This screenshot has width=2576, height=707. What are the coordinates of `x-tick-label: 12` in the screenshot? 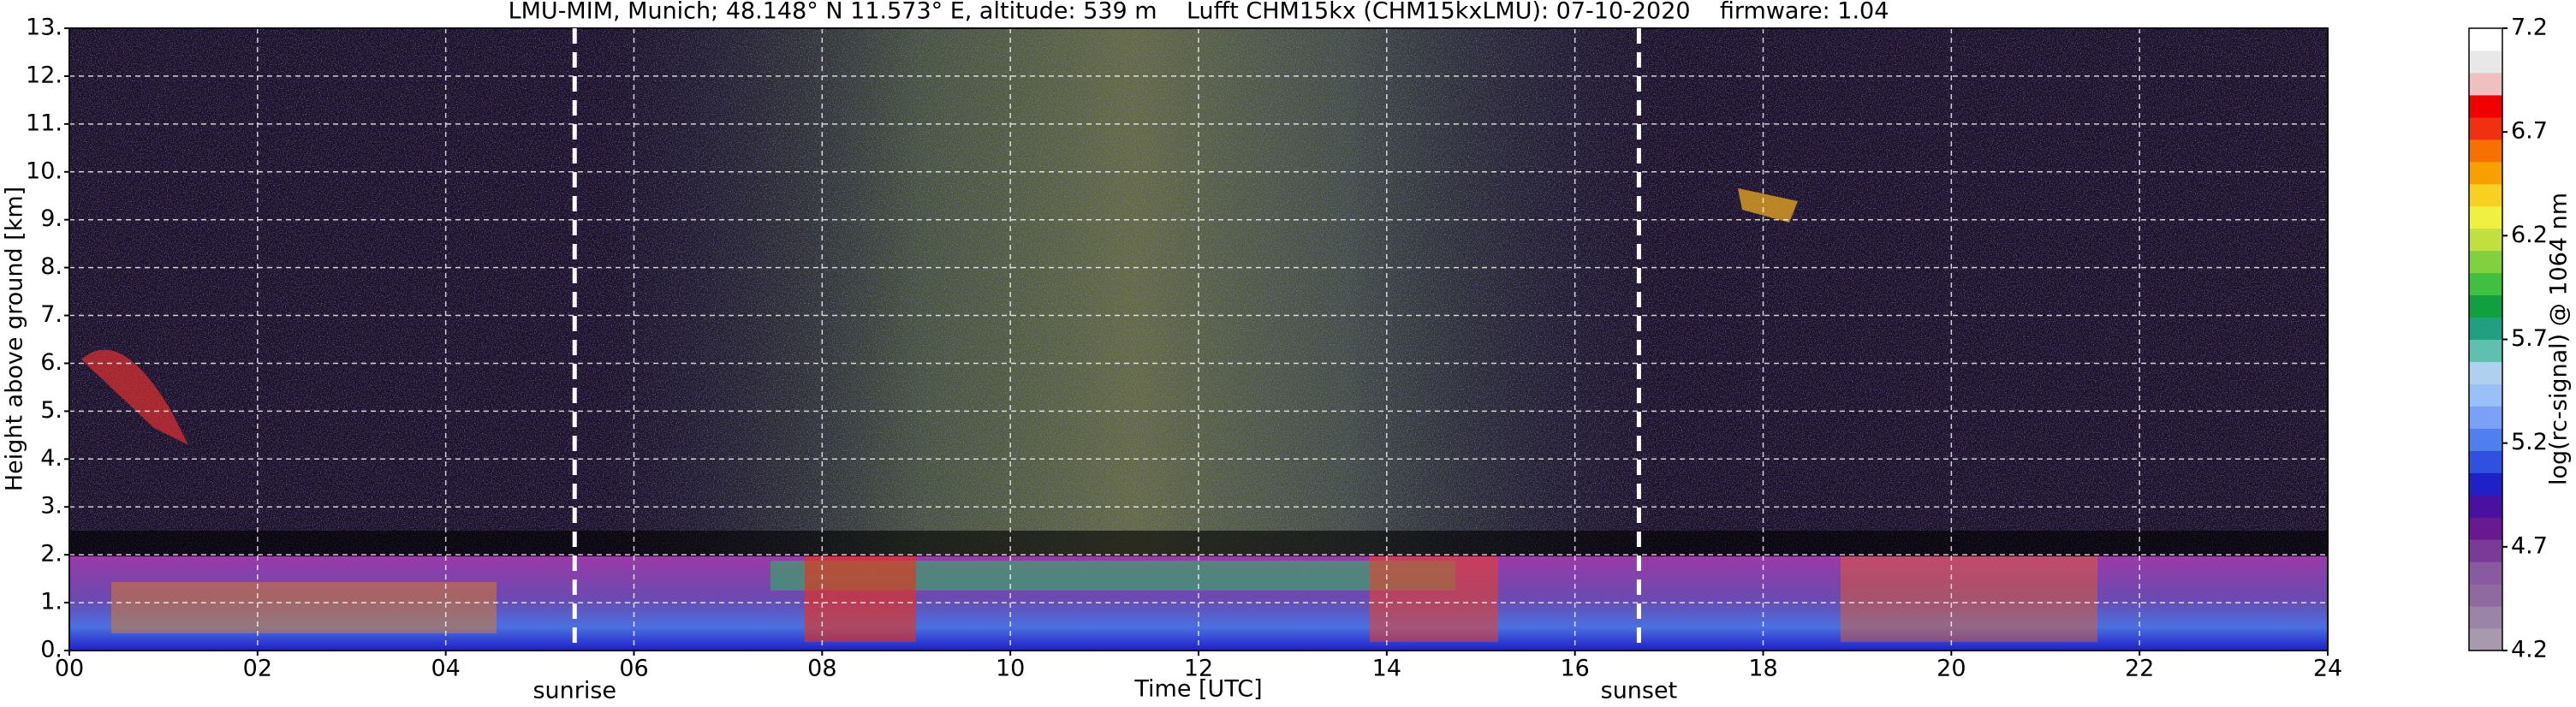 It's located at (1198, 669).